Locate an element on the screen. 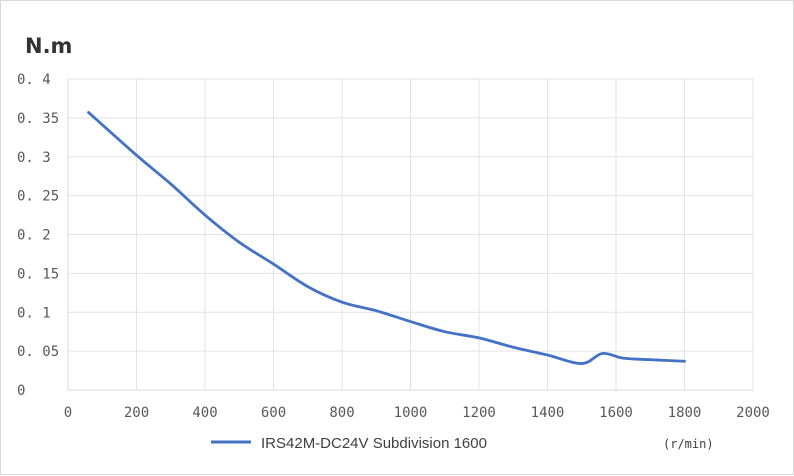 The width and height of the screenshot is (794, 476). x-tick-label: 0 is located at coordinates (68, 413).